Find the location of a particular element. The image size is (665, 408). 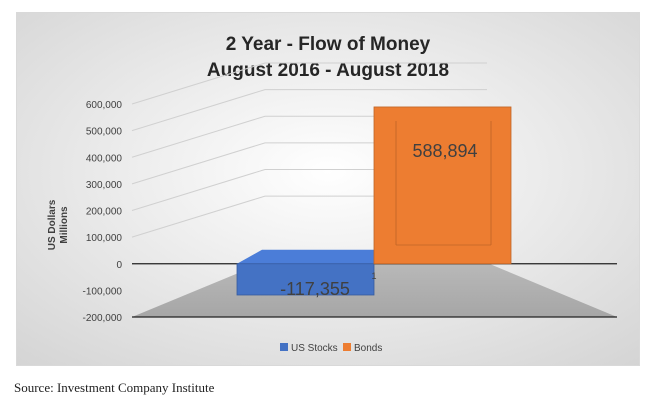

y-tick-label: 300,000 is located at coordinates (104, 185).